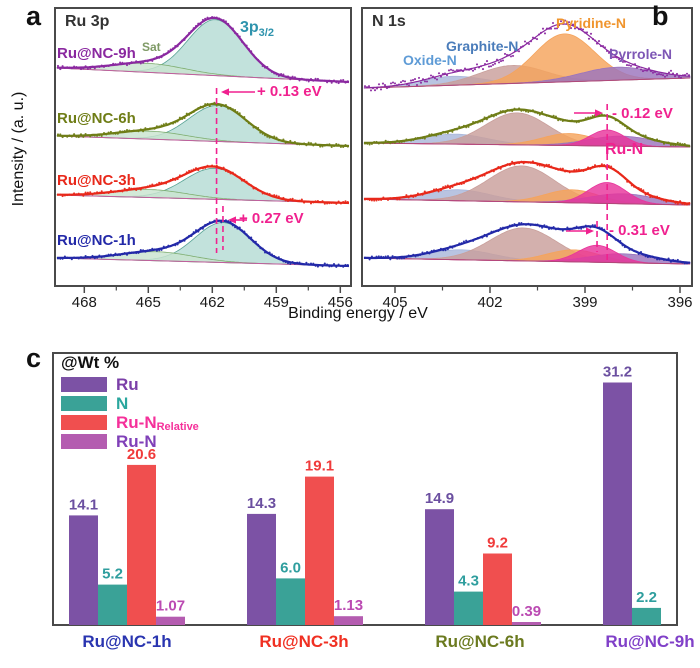 The height and width of the screenshot is (668, 700). I want to click on x-tick-label: 465, so click(148, 302).